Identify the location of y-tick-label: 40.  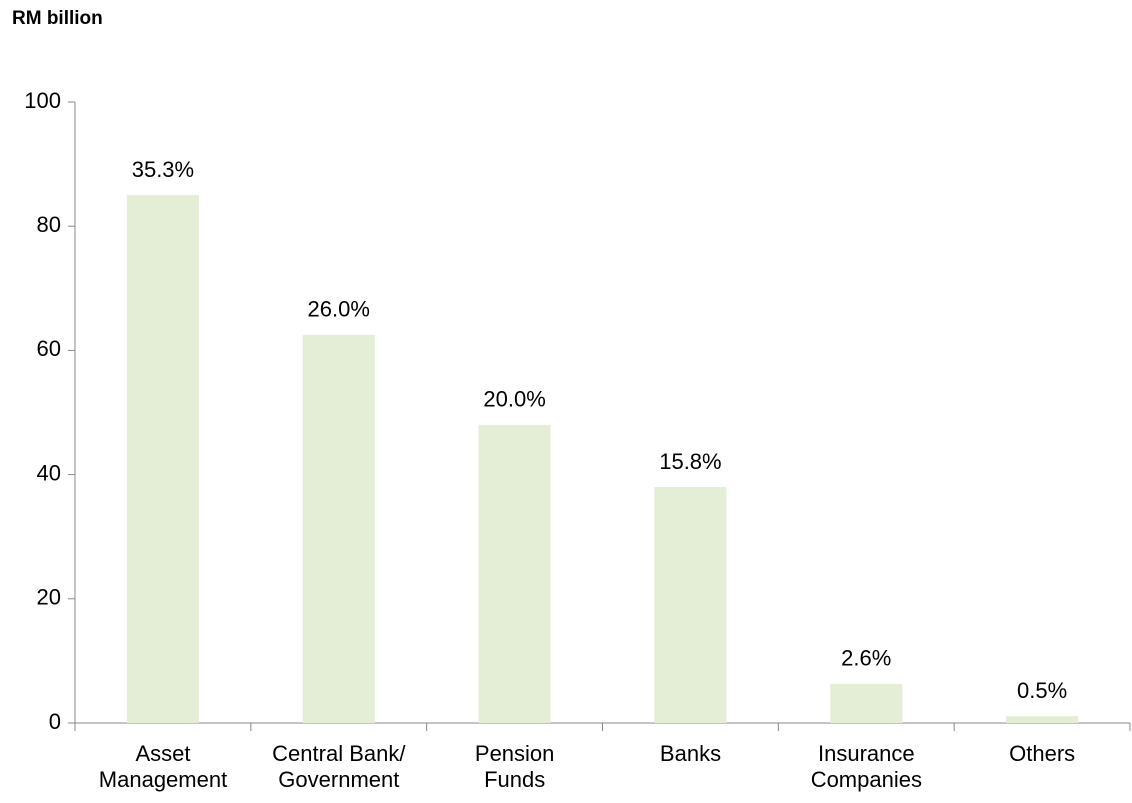
(49, 472).